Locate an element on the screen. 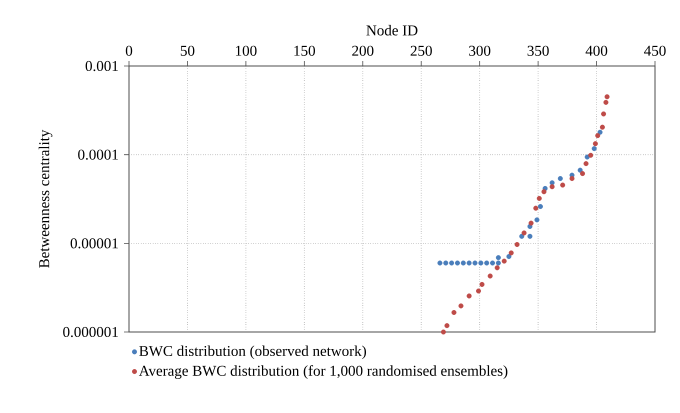 This screenshot has height=413, width=680. y-tick-label: 0.000001 is located at coordinates (90, 332).